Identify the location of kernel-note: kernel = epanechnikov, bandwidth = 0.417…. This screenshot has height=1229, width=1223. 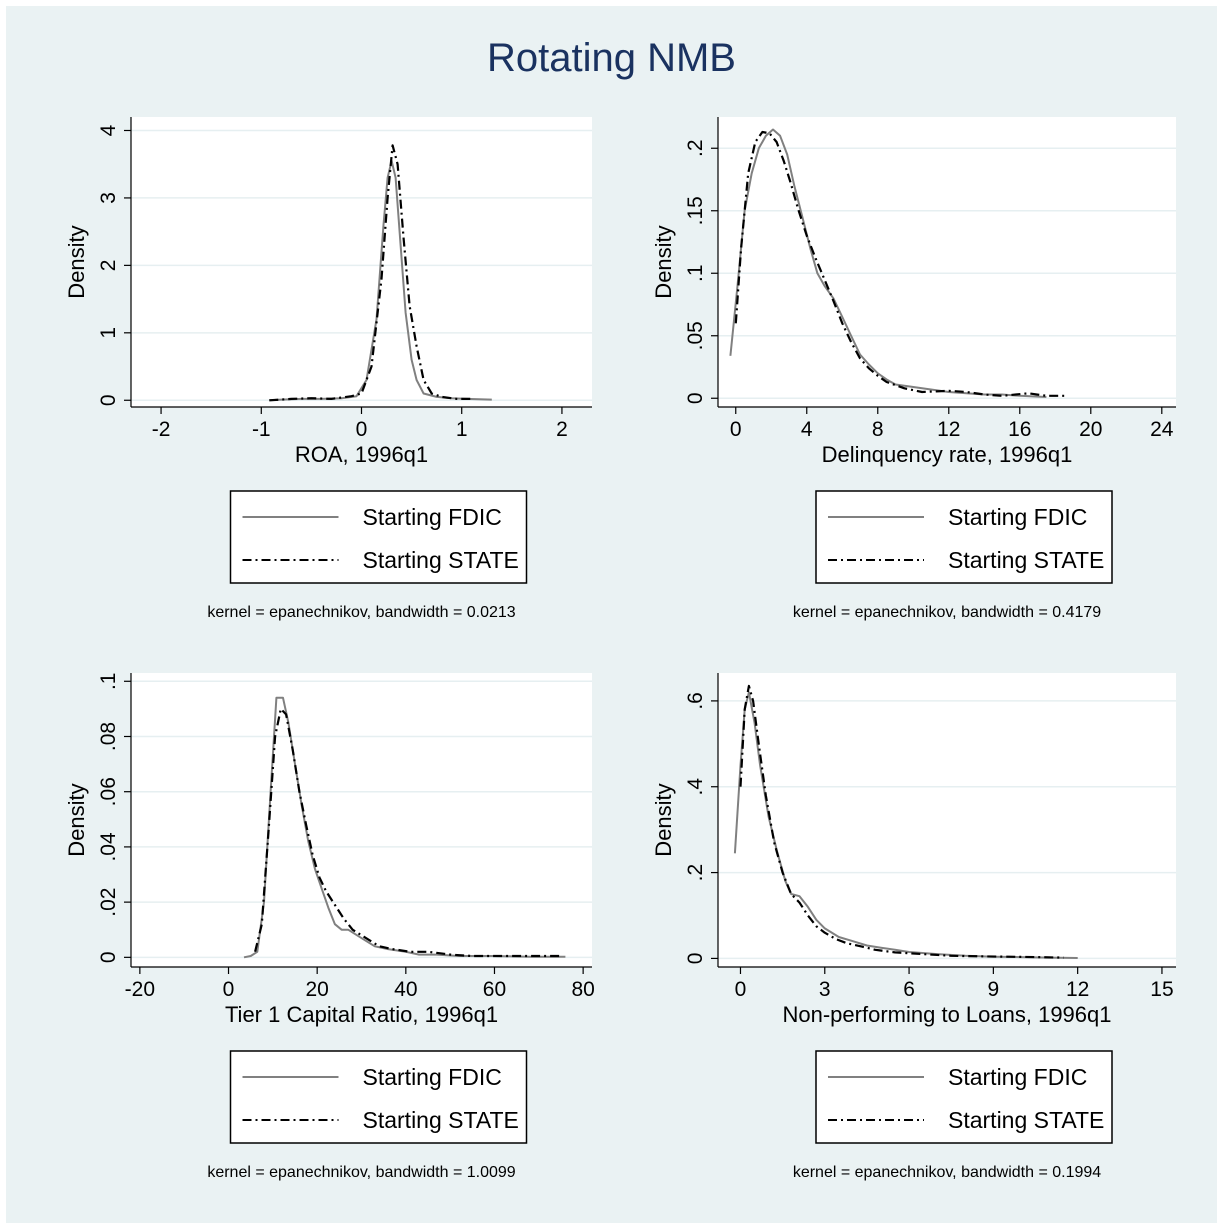
(947, 612).